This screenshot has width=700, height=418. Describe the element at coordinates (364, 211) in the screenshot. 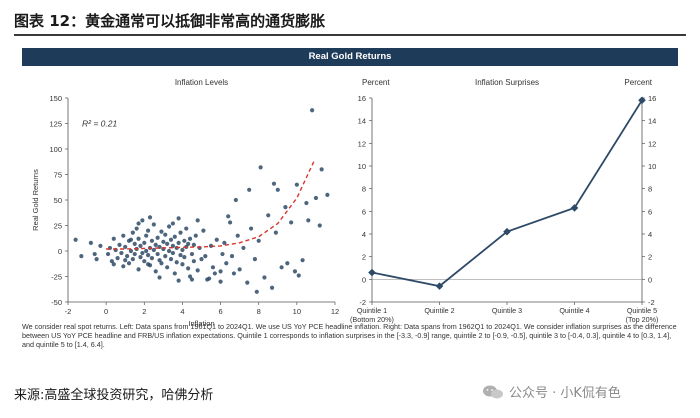

I see `y-tick-label-left: 6` at that location.